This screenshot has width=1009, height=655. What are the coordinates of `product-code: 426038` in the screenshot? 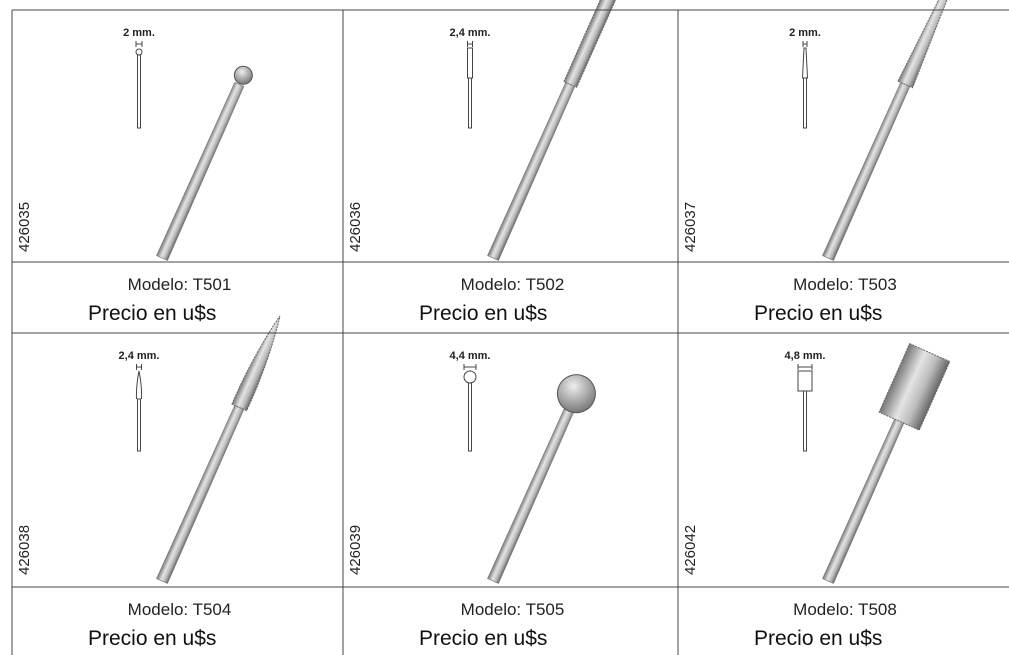 It's located at (24, 550).